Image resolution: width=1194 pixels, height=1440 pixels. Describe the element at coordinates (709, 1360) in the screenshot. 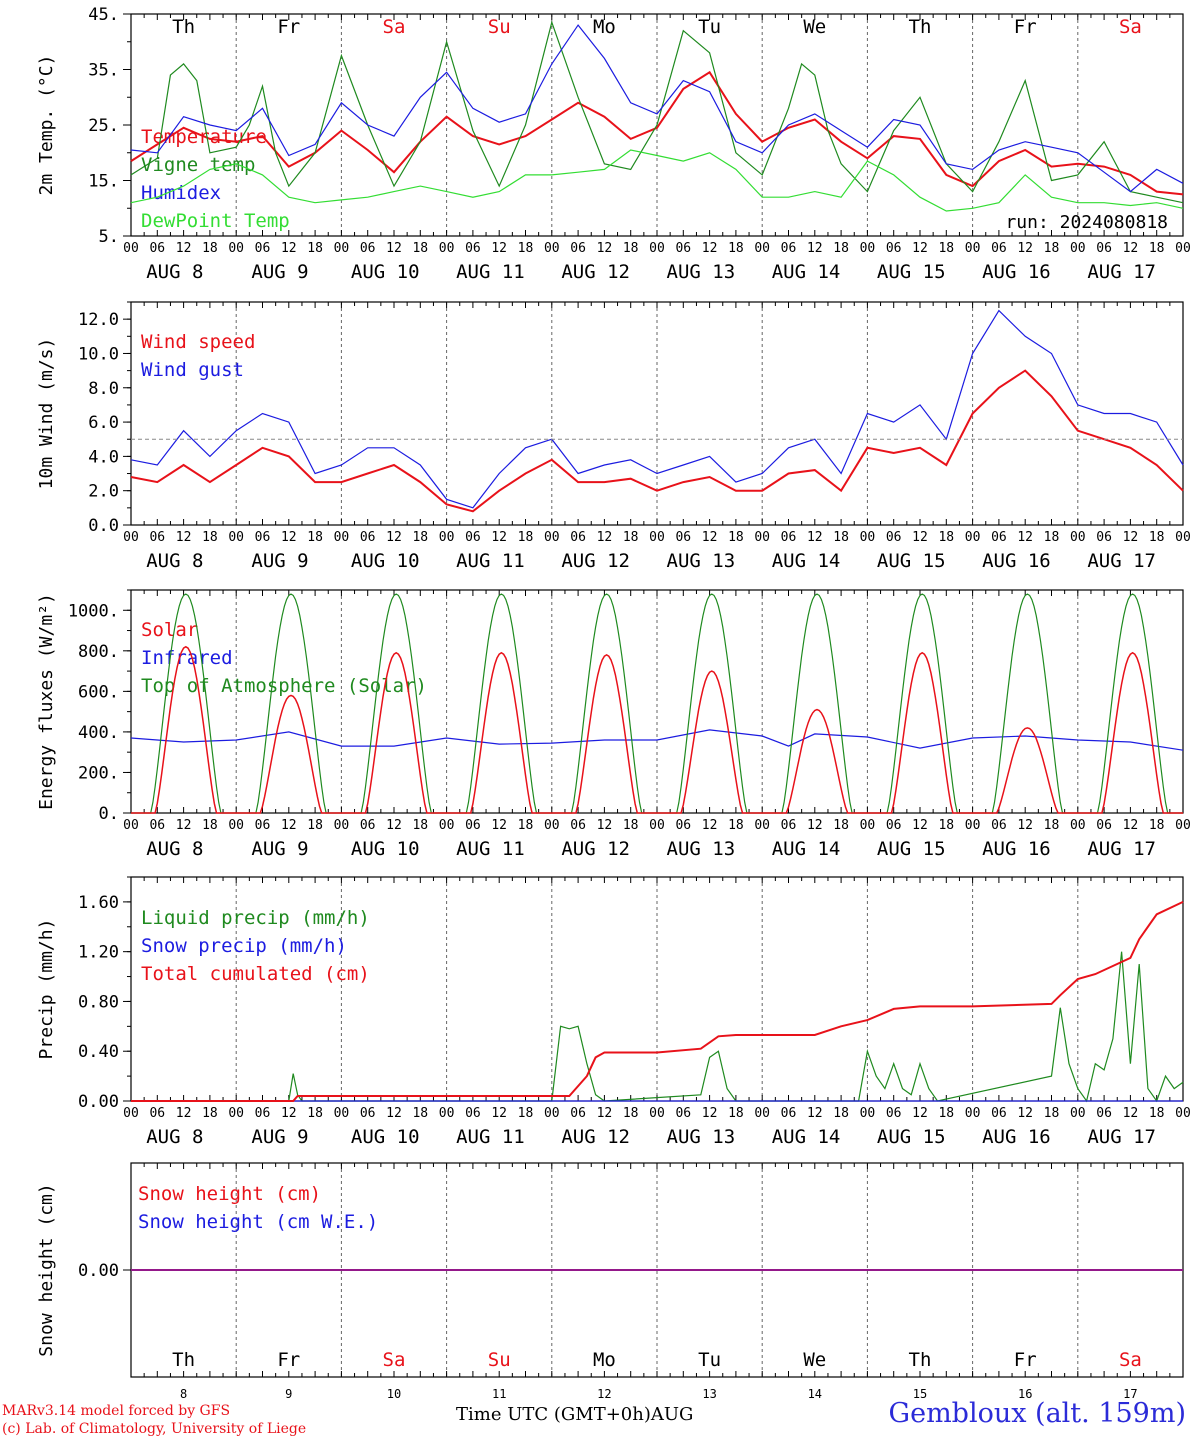

I see `snow-weekday-label: Tu` at that location.